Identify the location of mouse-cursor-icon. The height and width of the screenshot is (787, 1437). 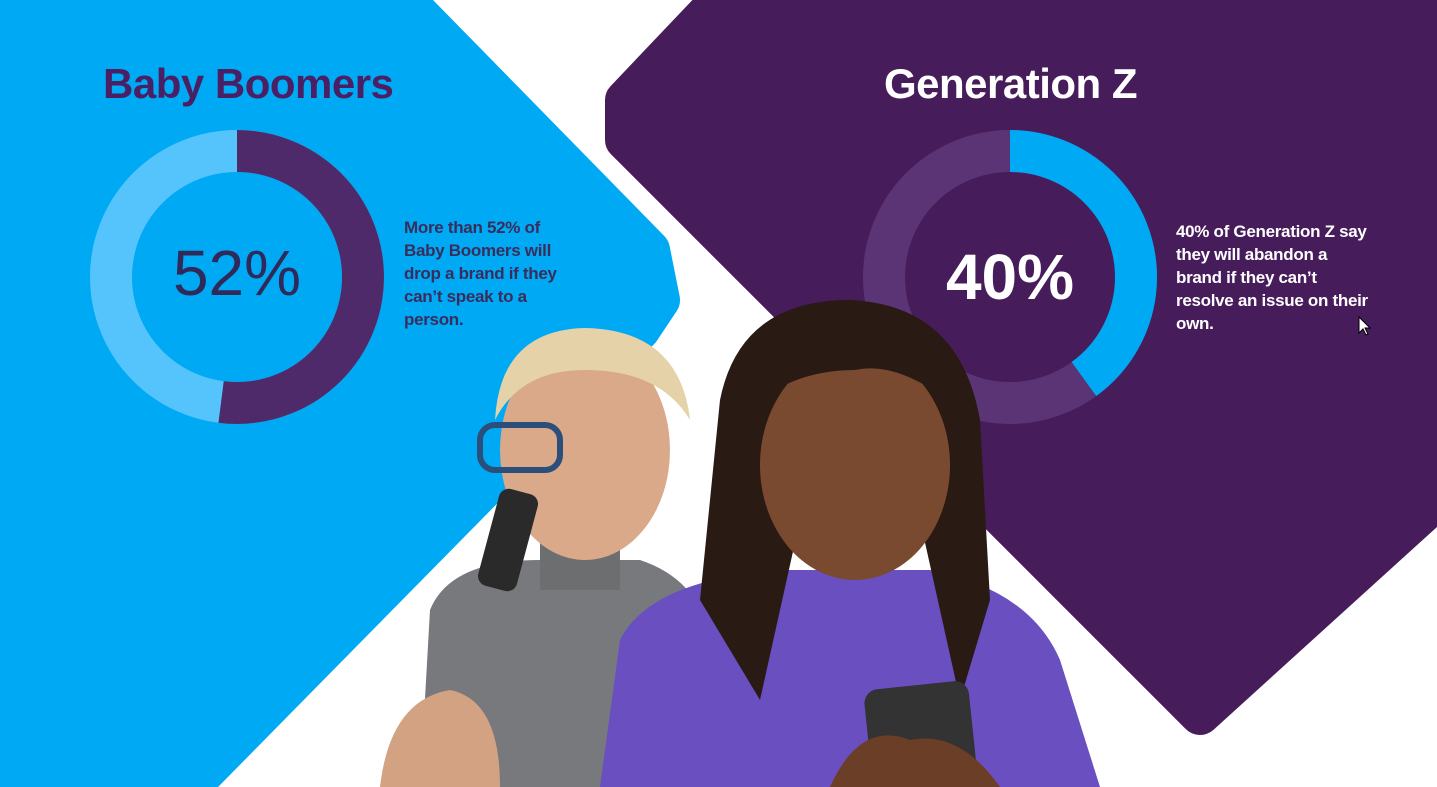
(1365, 325).